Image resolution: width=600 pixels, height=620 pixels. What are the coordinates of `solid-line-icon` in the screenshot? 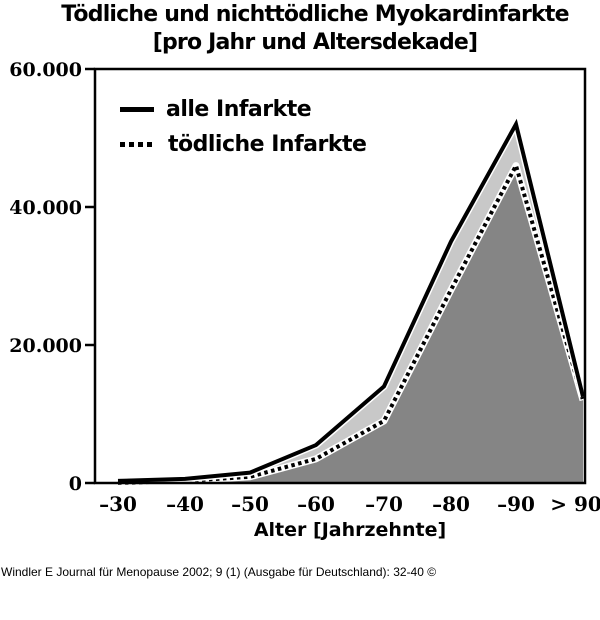 It's located at (137, 109).